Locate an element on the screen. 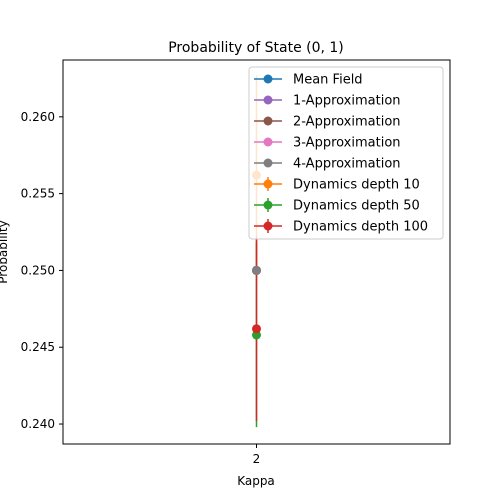 This screenshot has width=500, height=500. legend-label: Mean Field is located at coordinates (328, 80).